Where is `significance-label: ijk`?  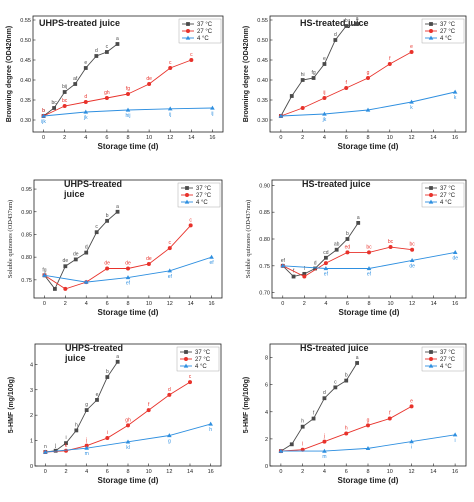 significance-label: ijk is located at coordinates (43, 122).